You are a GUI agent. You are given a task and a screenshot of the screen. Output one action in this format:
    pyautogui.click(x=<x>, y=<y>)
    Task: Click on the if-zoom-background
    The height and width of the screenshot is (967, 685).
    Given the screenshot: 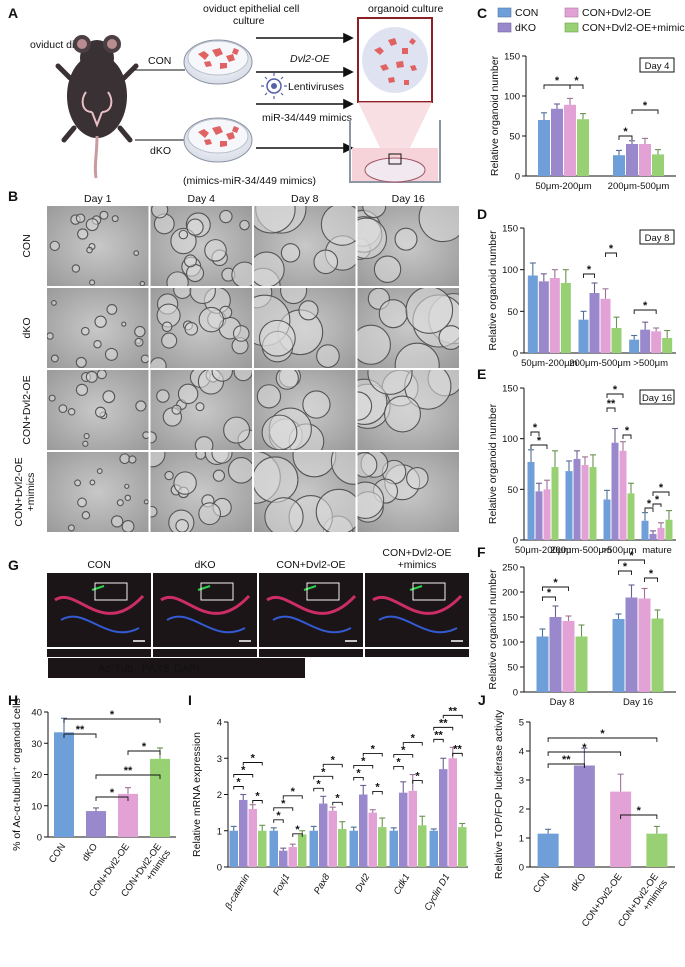 What is the action you would take?
    pyautogui.click(x=205, y=653)
    